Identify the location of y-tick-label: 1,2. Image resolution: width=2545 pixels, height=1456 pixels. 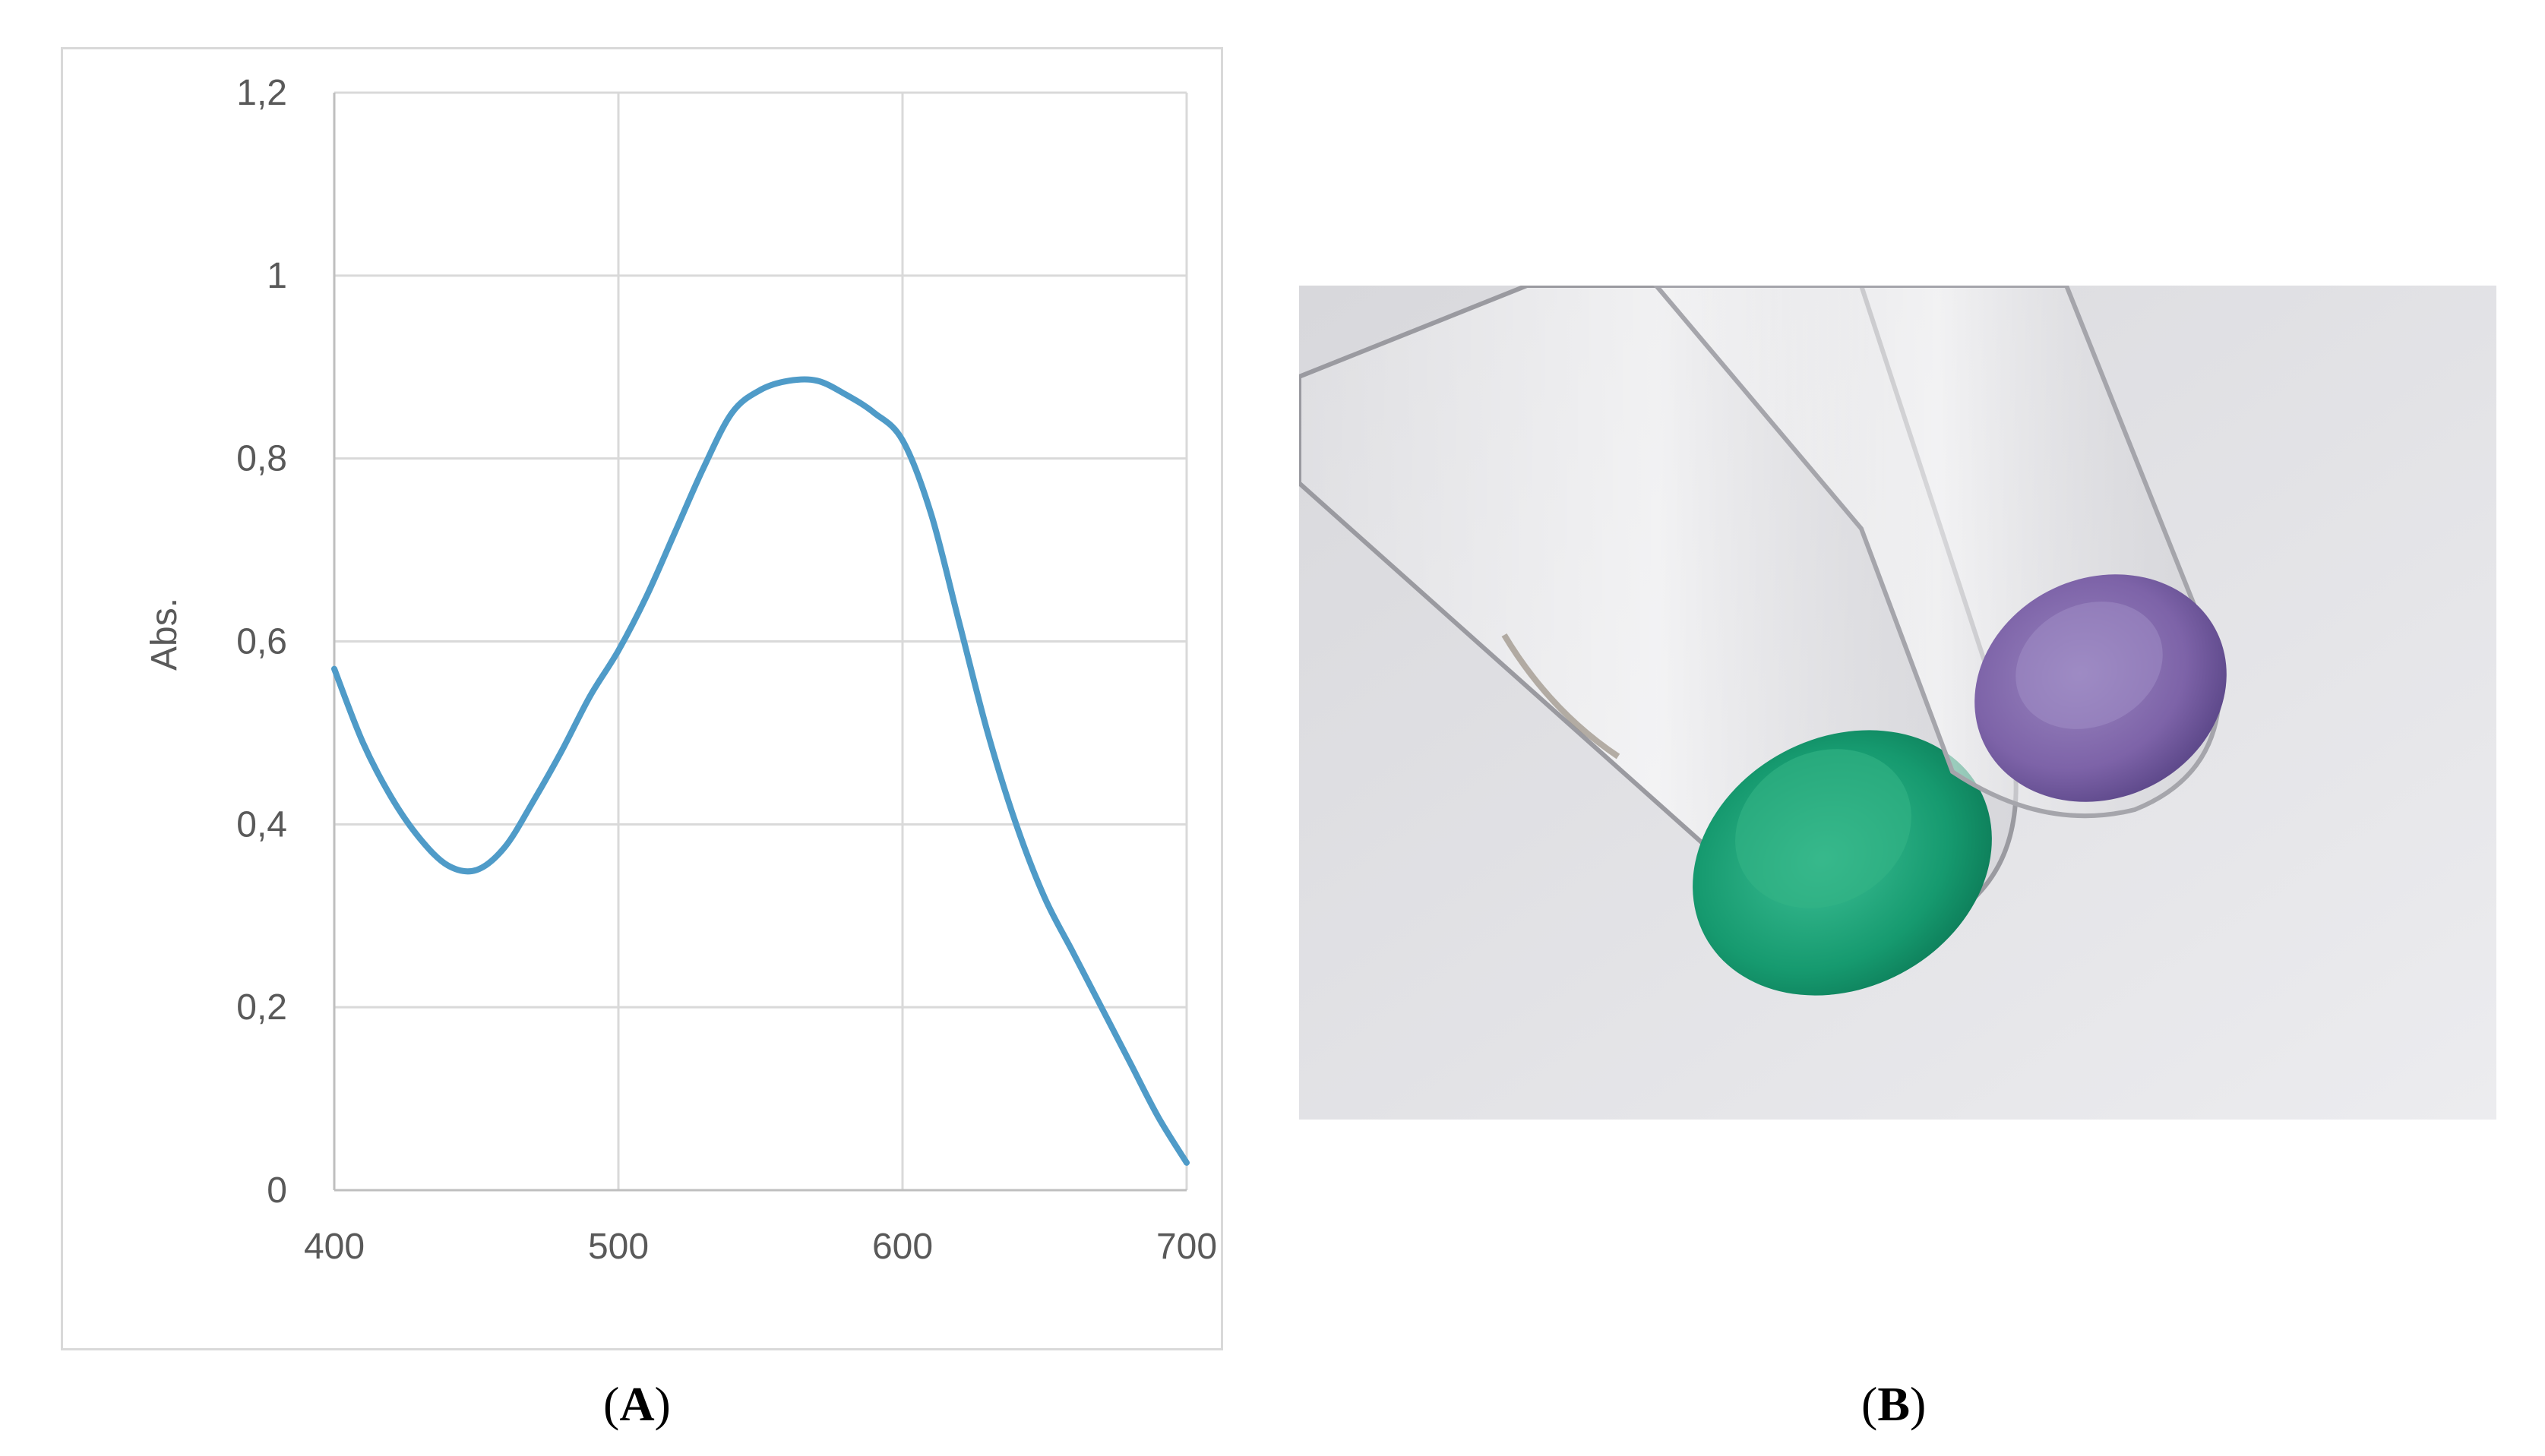
(261, 93).